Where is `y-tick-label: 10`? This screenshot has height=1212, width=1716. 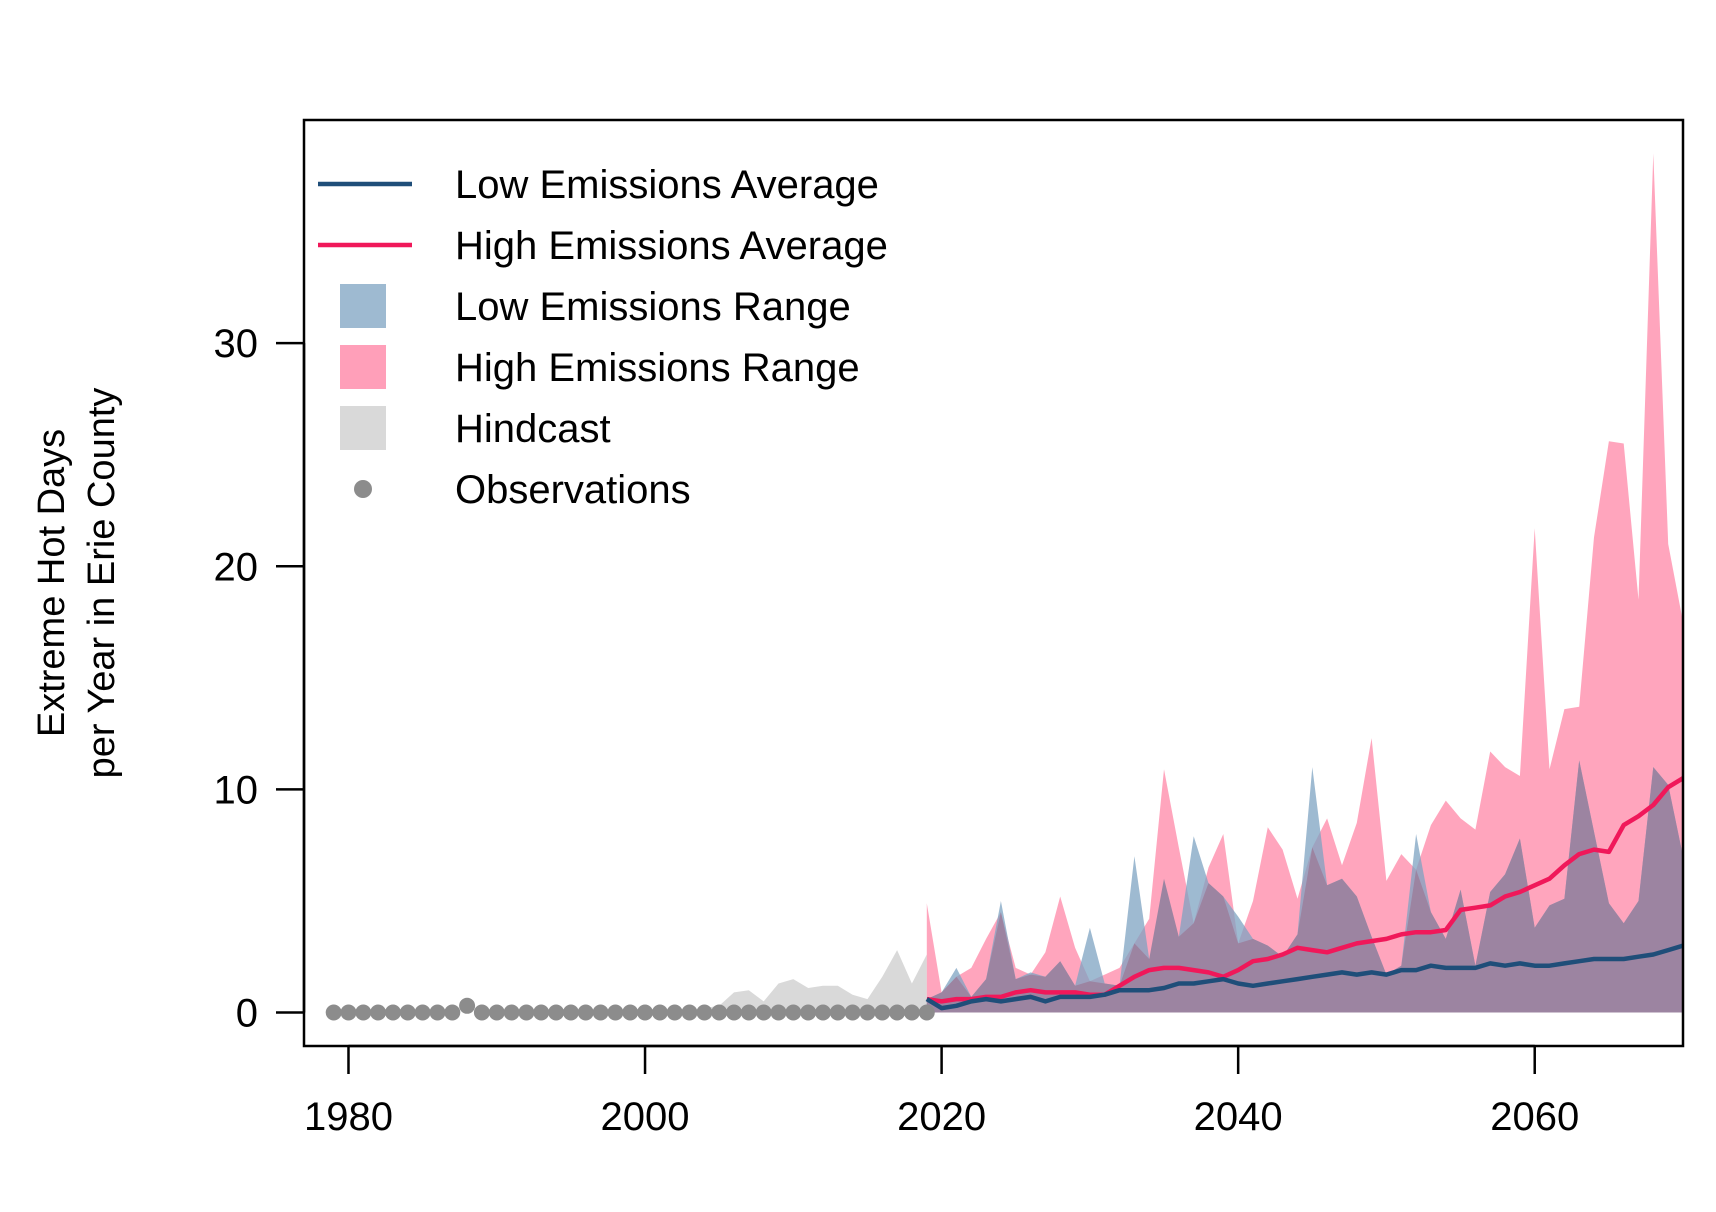 y-tick-label: 10 is located at coordinates (236, 790).